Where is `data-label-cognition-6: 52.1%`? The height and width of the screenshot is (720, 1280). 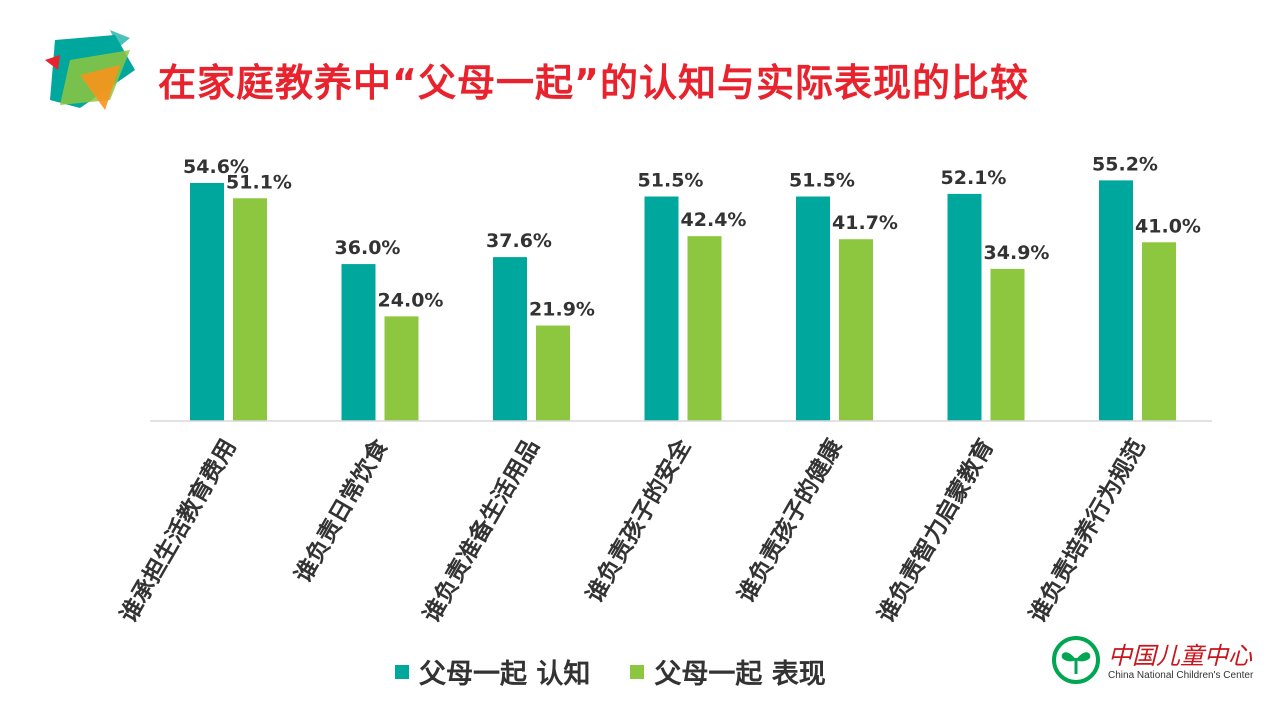
data-label-cognition-6: 52.1% is located at coordinates (974, 178).